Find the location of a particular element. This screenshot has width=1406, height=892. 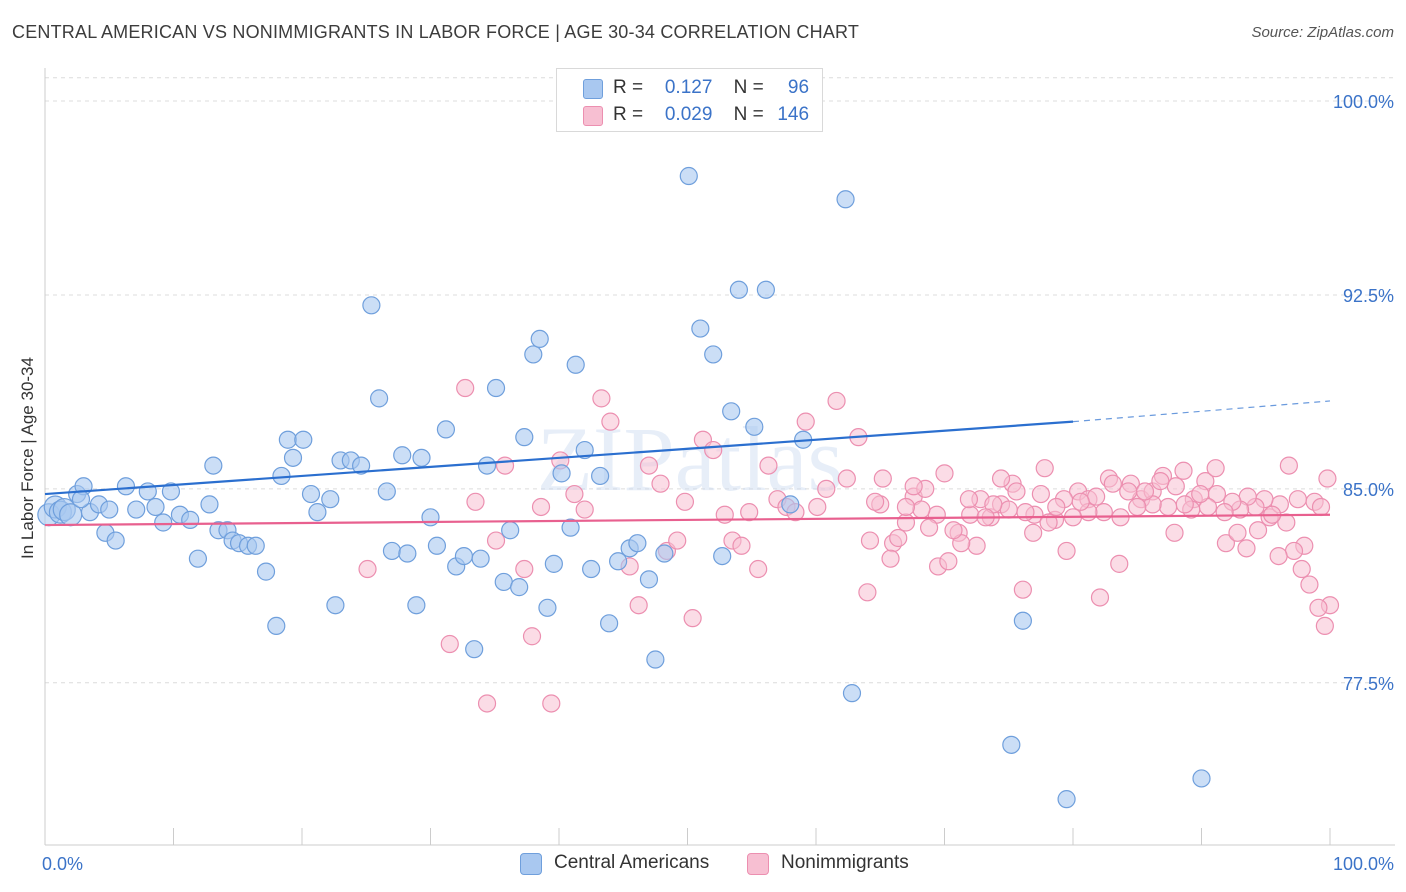

r-label: R = is located at coordinates (628, 87).